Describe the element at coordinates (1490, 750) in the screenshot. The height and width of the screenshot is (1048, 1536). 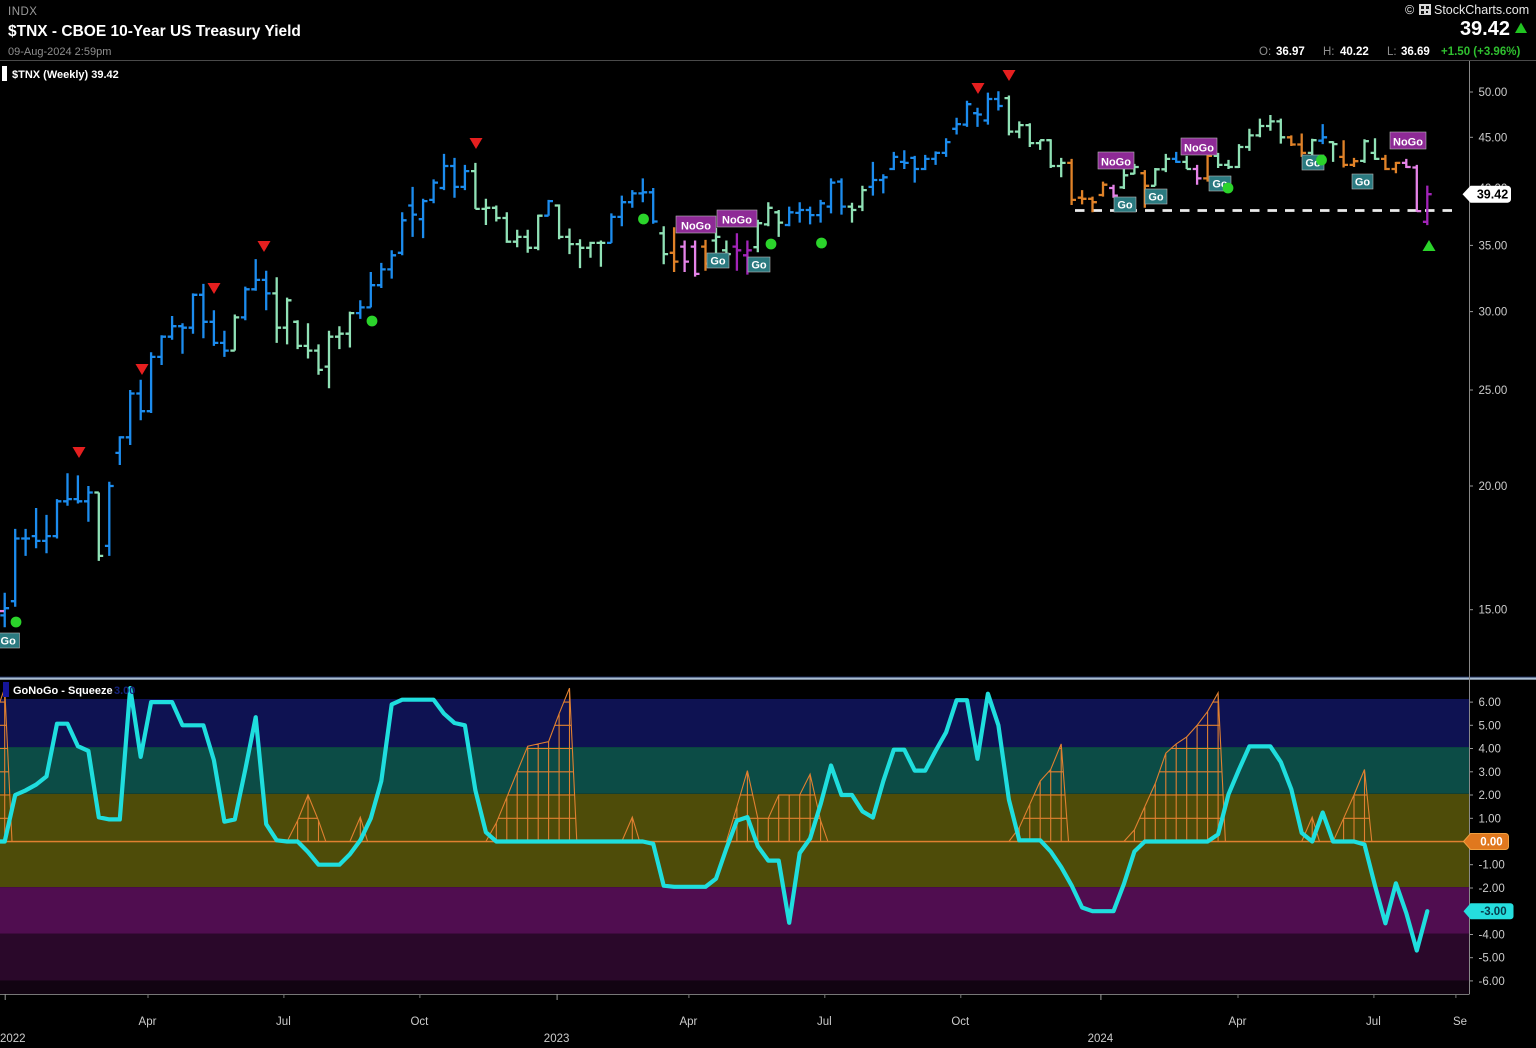
I see `svg-text: 4.00` at that location.